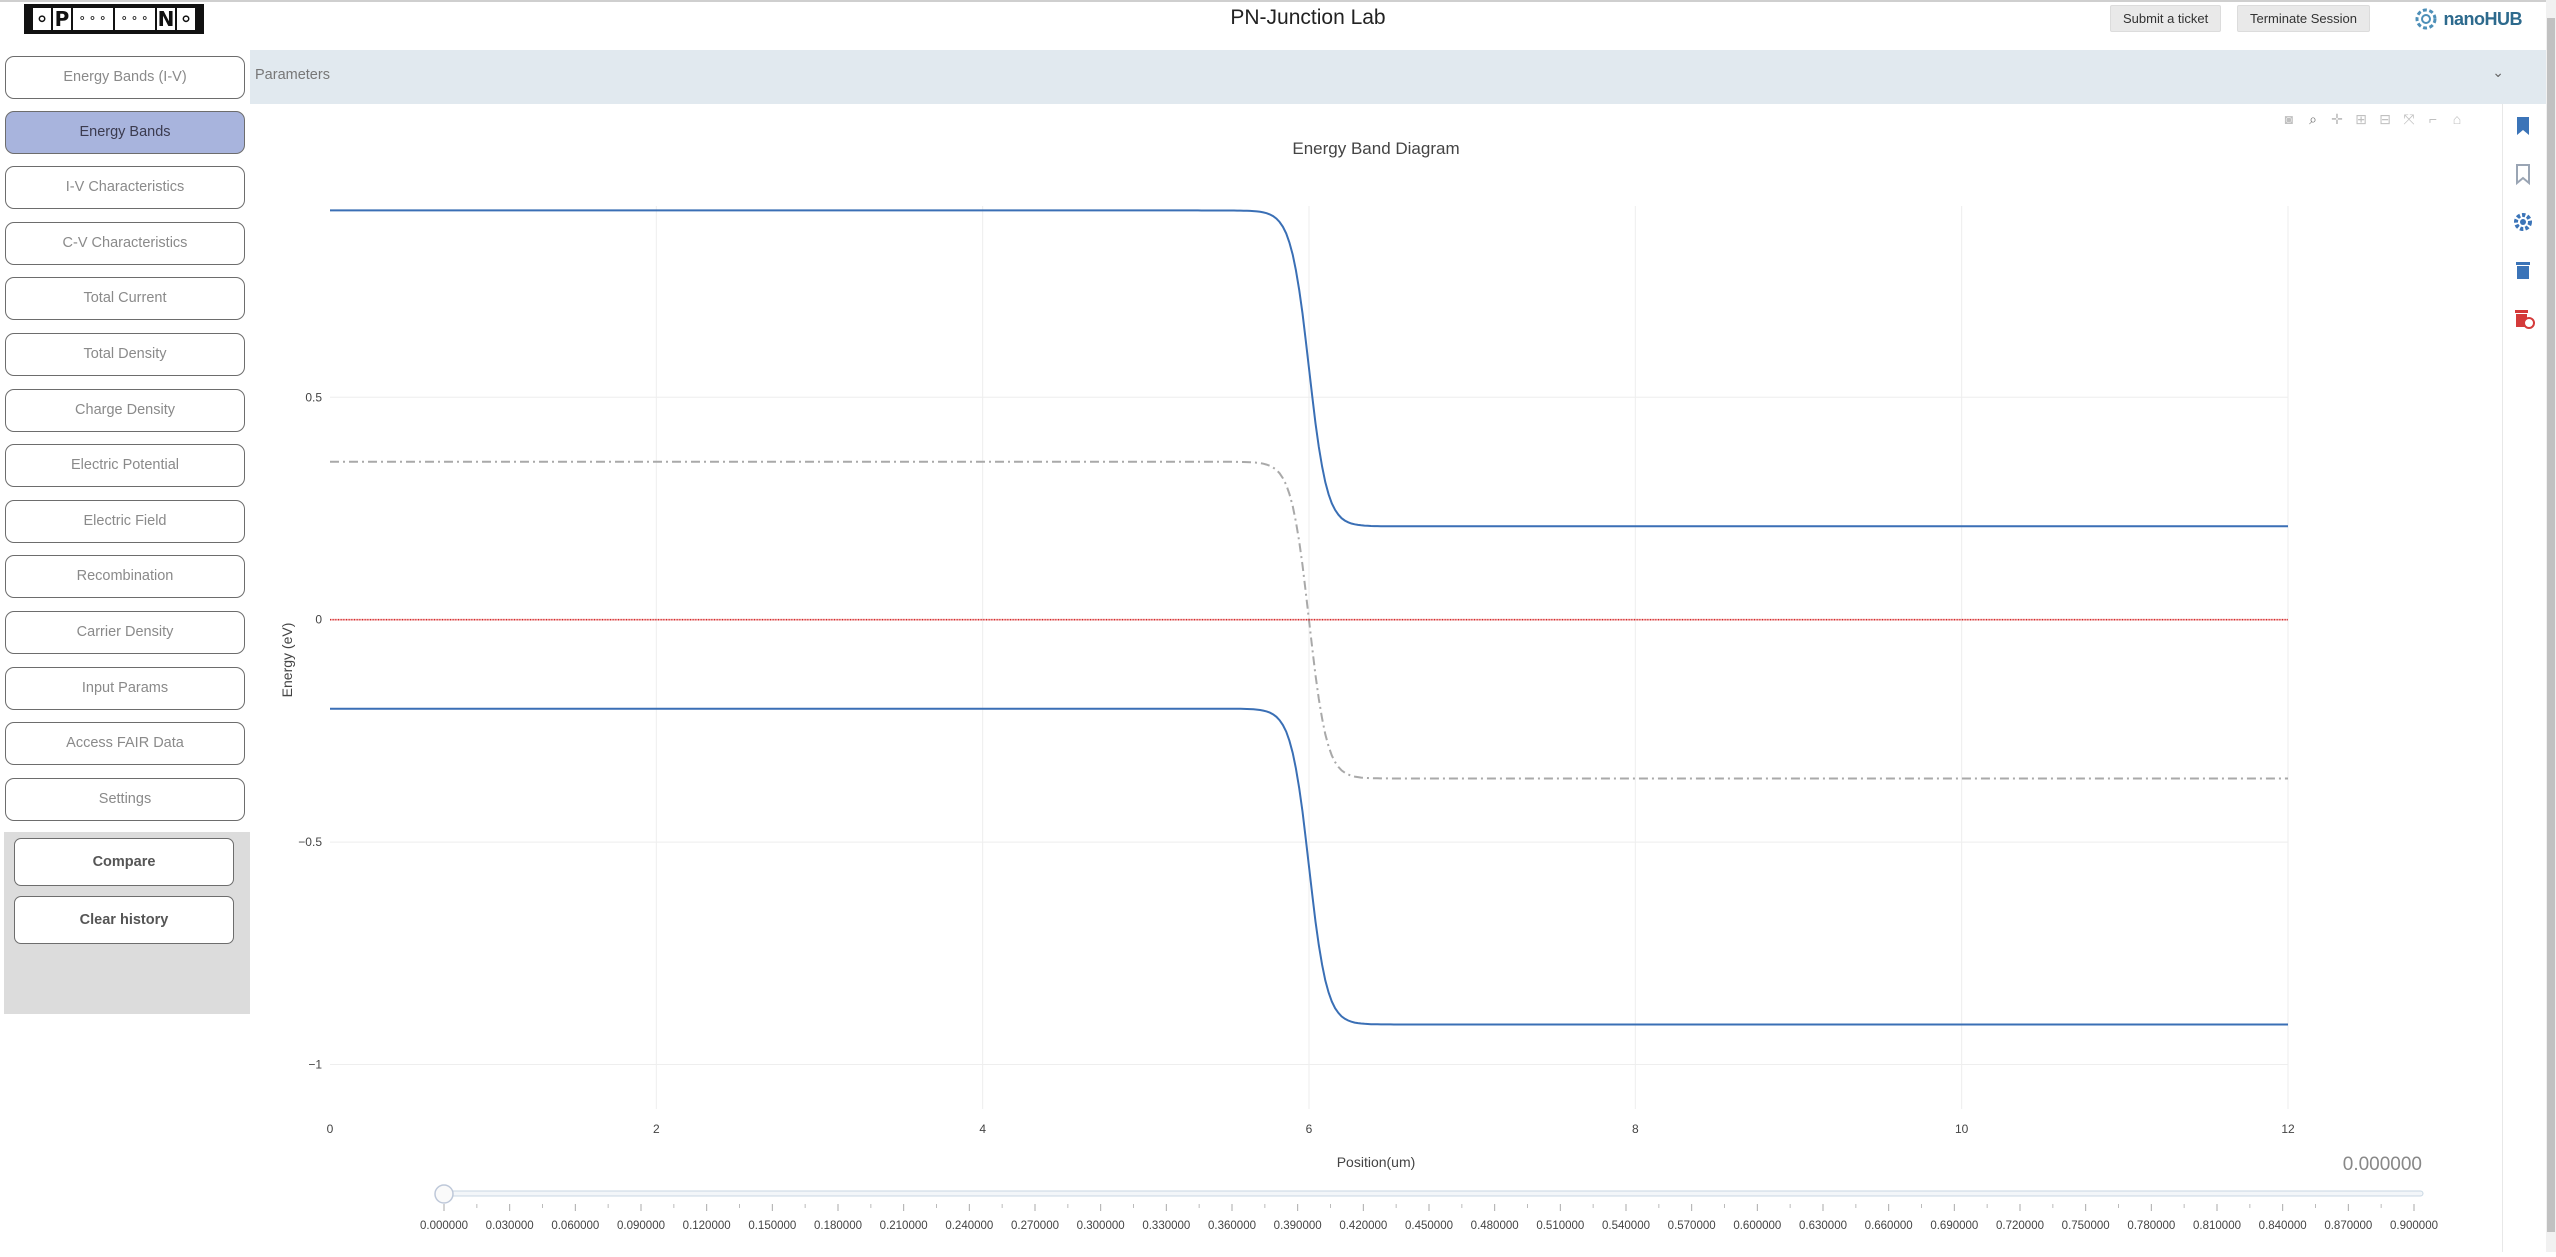 The width and height of the screenshot is (2556, 1257). Describe the element at coordinates (444, 1226) in the screenshot. I see `slider-tick-label: 0.000000` at that location.